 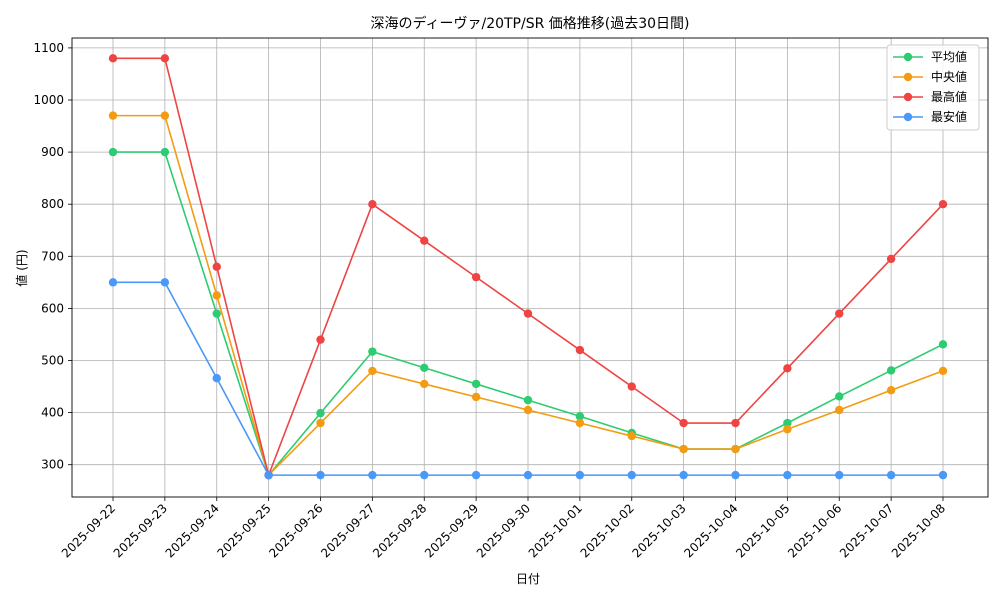 I want to click on x-tick-label: 2025-09-22, so click(x=88, y=530).